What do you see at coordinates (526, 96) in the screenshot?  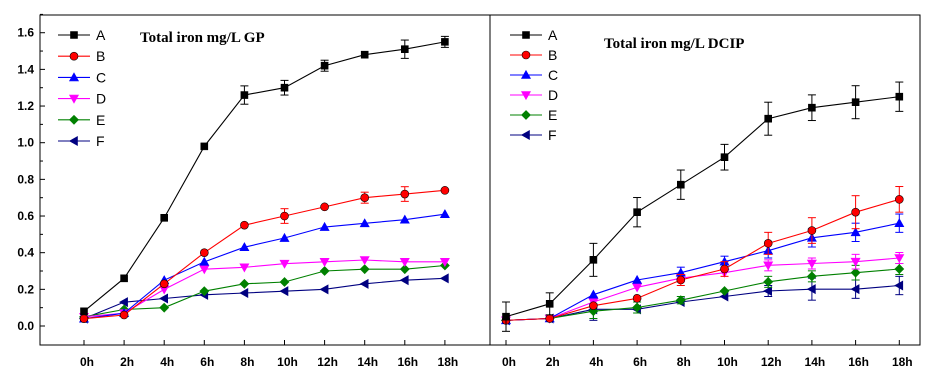 I see `legend-marker-D` at bounding box center [526, 96].